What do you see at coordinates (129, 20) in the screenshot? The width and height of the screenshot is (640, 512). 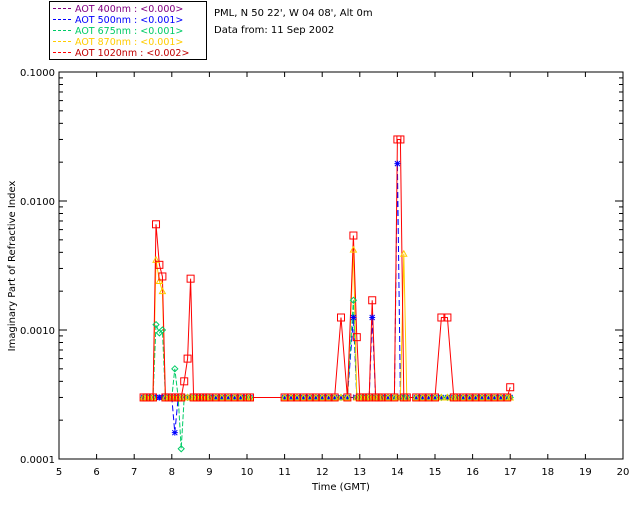 I see `legend-label-500nm: AOT 500nm : <0.001>` at bounding box center [129, 20].